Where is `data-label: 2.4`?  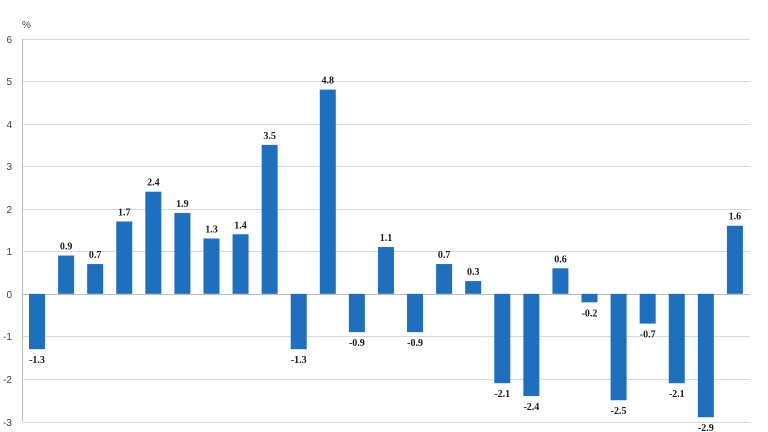 data-label: 2.4 is located at coordinates (153, 183).